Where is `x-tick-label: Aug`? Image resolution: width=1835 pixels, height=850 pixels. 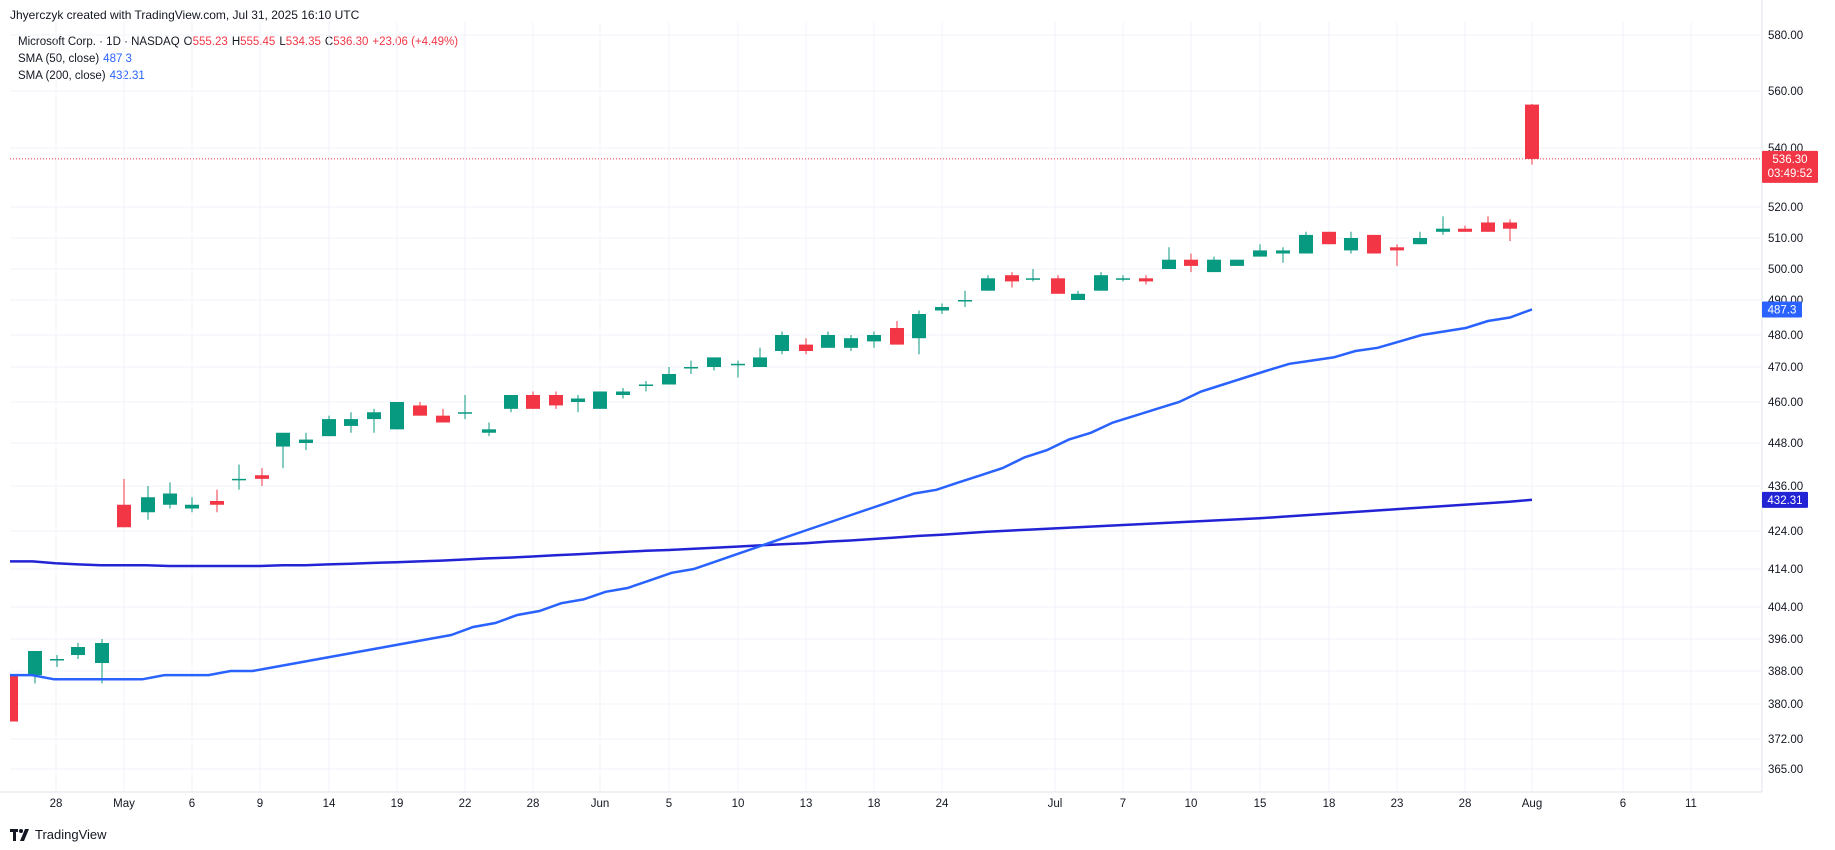
x-tick-label: Aug is located at coordinates (1532, 804).